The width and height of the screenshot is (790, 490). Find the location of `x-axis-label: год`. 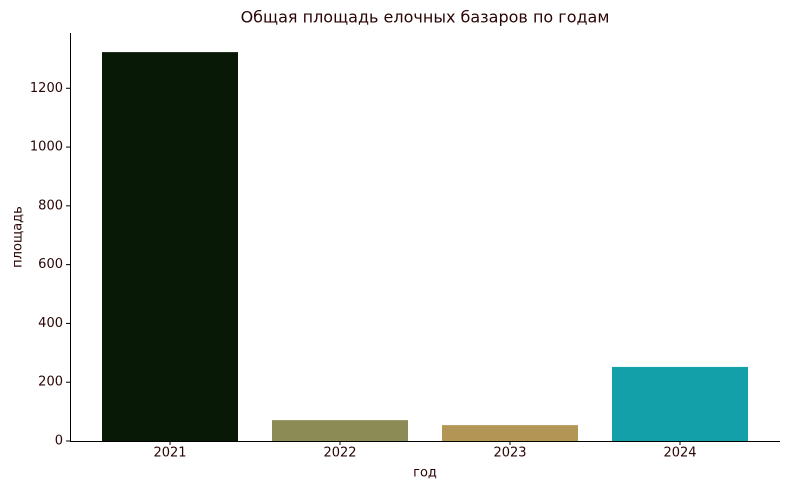

x-axis-label: год is located at coordinates (425, 473).